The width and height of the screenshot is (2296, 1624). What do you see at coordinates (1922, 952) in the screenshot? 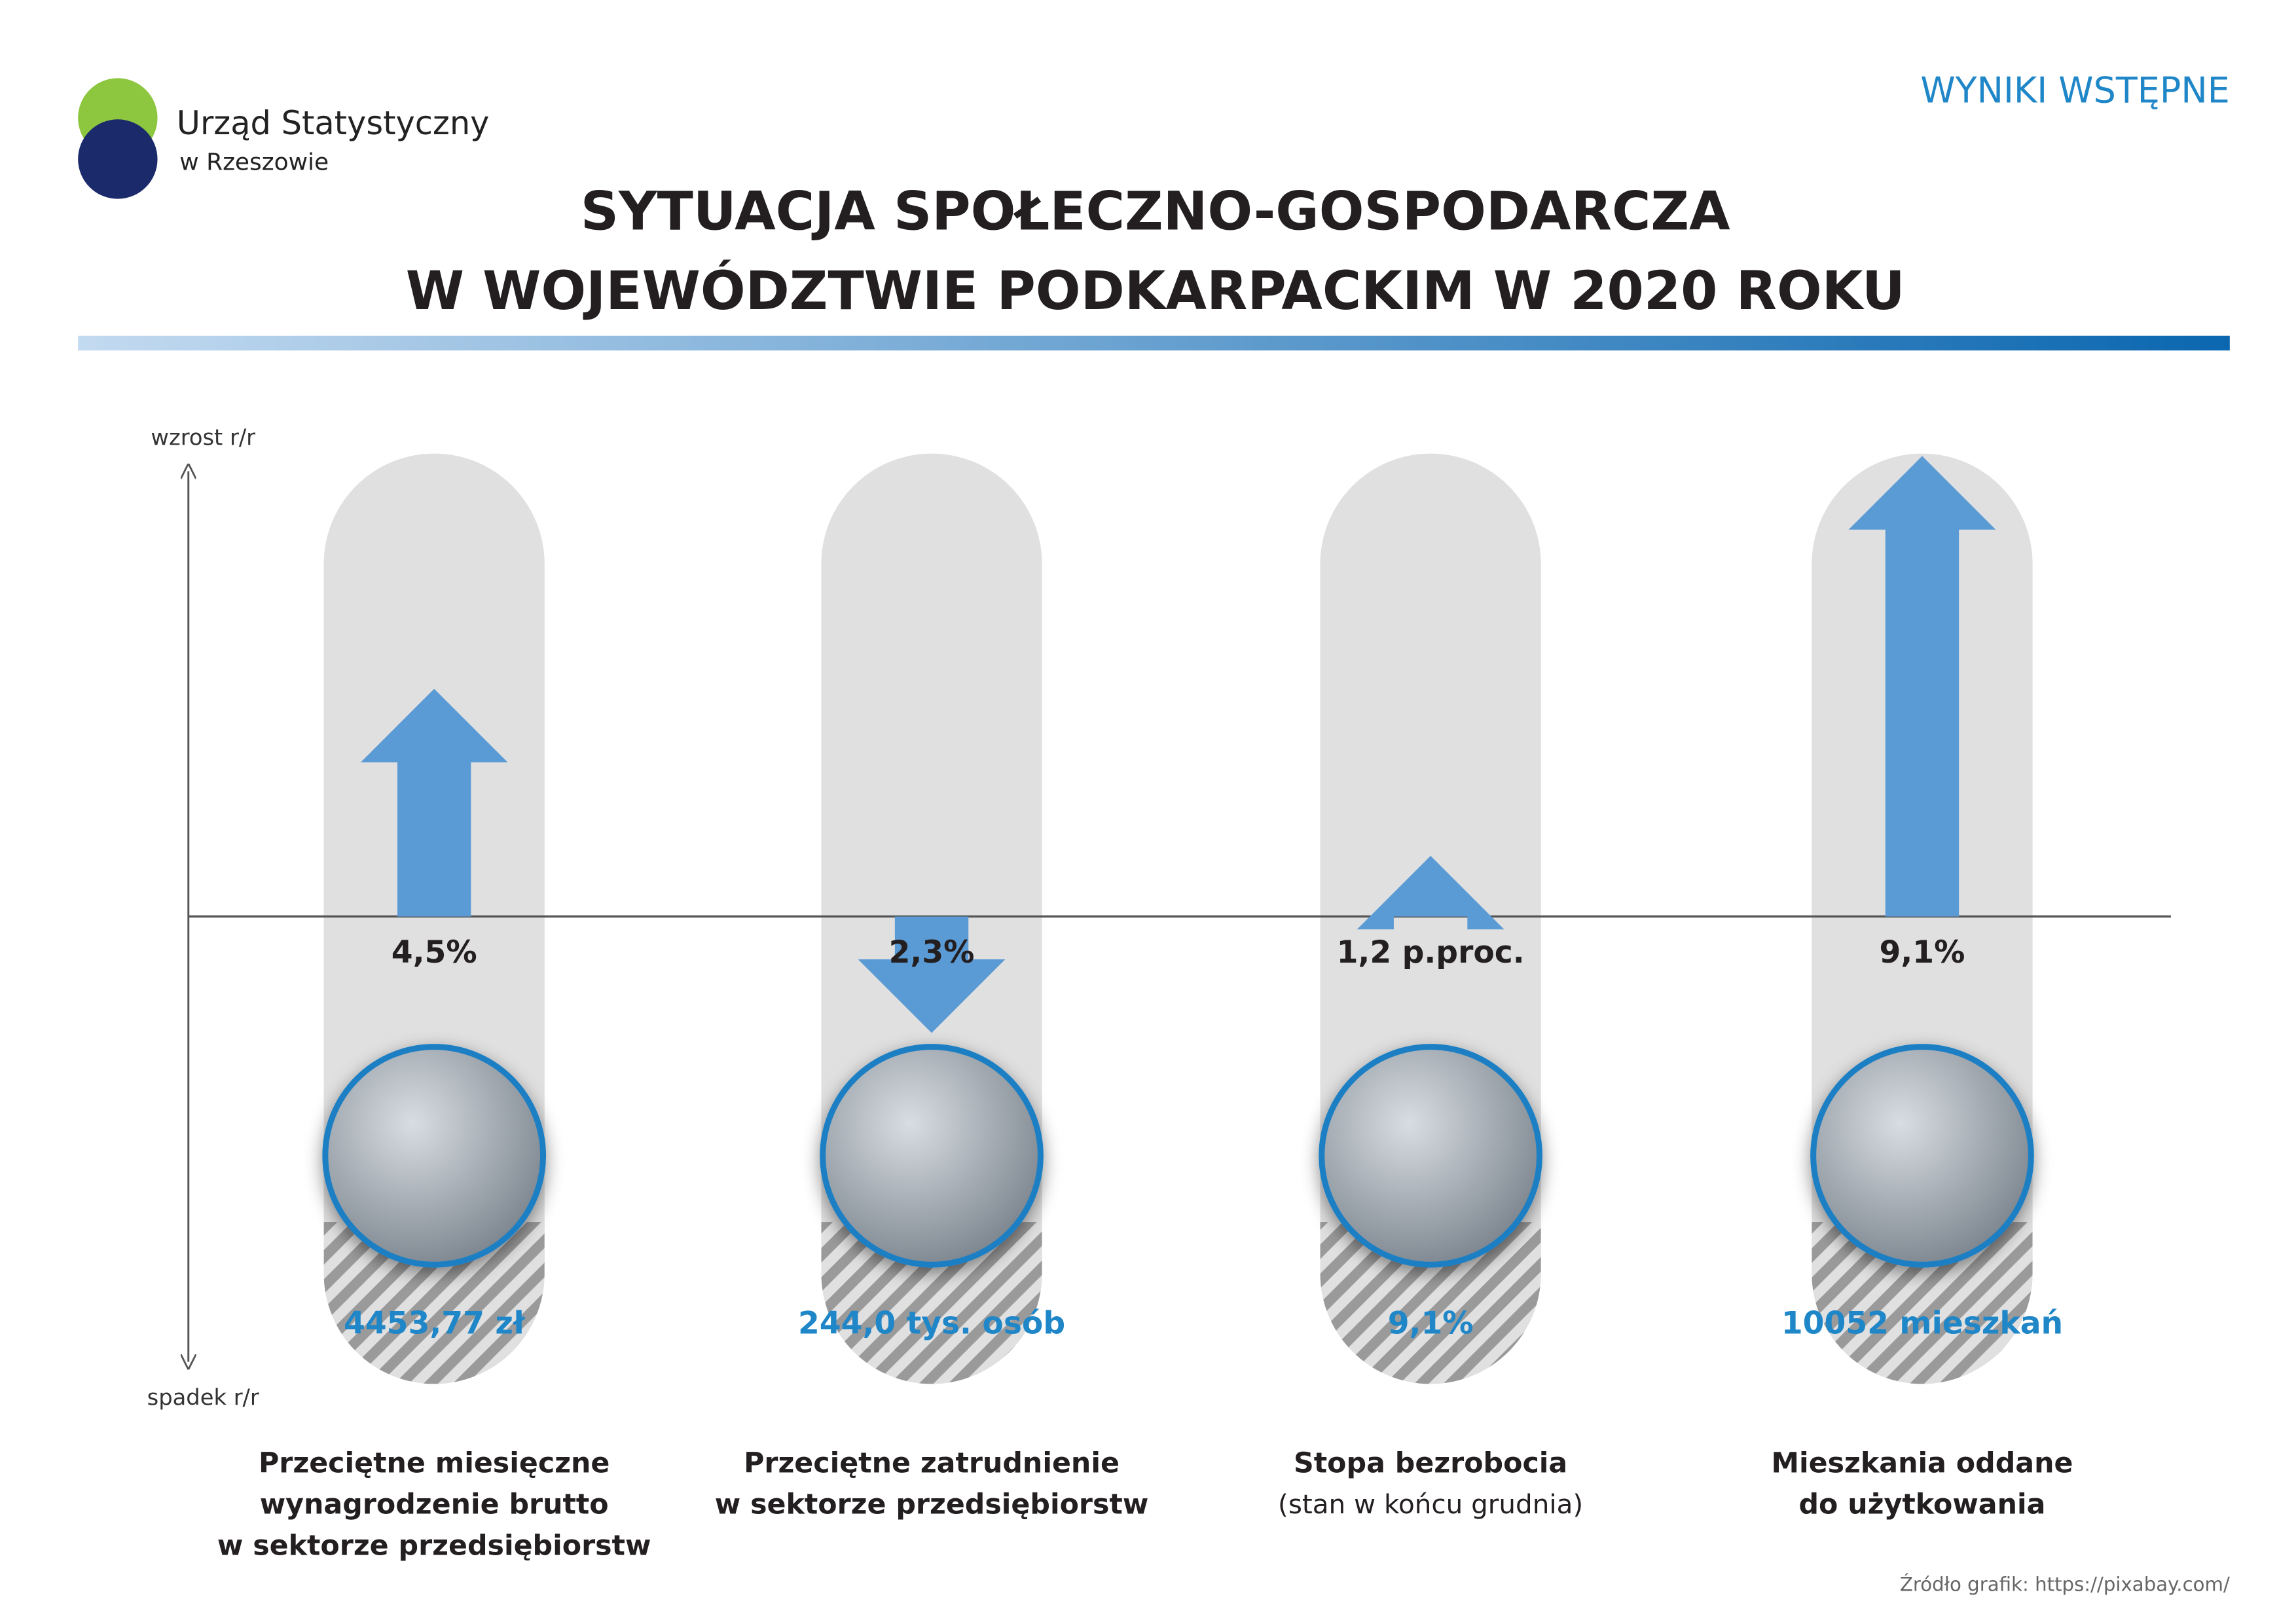
I see `value-label: 9,1%` at bounding box center [1922, 952].